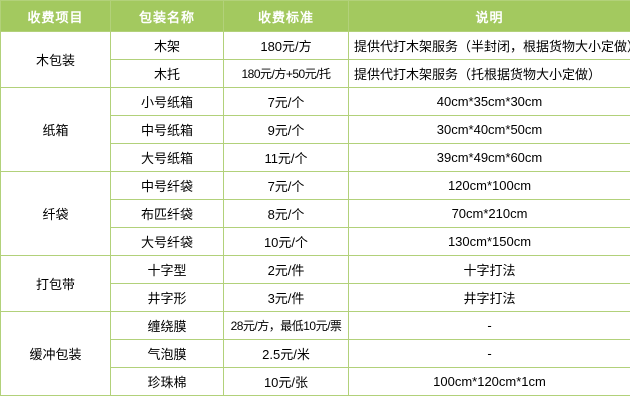  I want to click on package-name-cell: 布匹纤袋, so click(167, 213).